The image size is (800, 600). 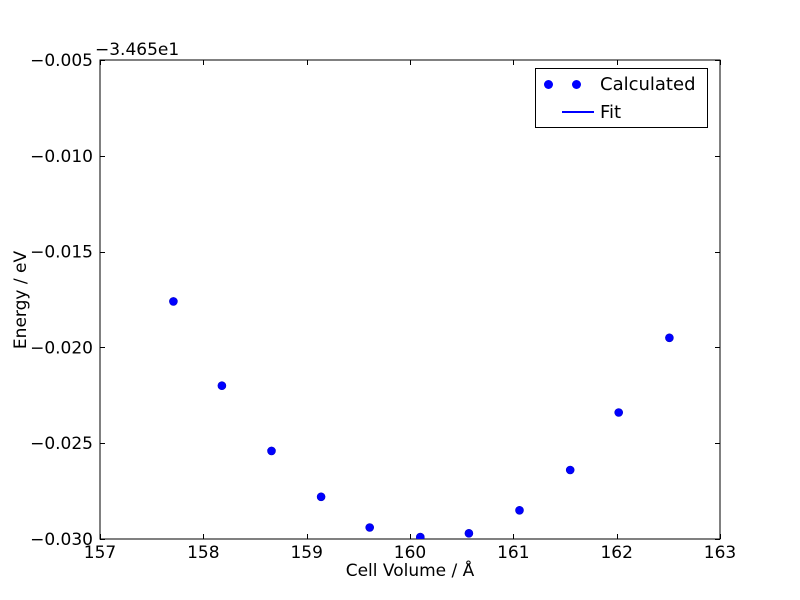 I want to click on x-axis-label: Cell Volume / Å, so click(x=410, y=571).